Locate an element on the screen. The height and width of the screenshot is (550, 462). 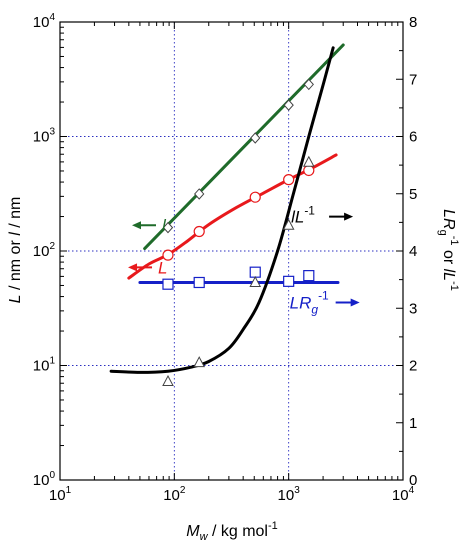
x-tick-label: 10¹ is located at coordinates (60, 494).